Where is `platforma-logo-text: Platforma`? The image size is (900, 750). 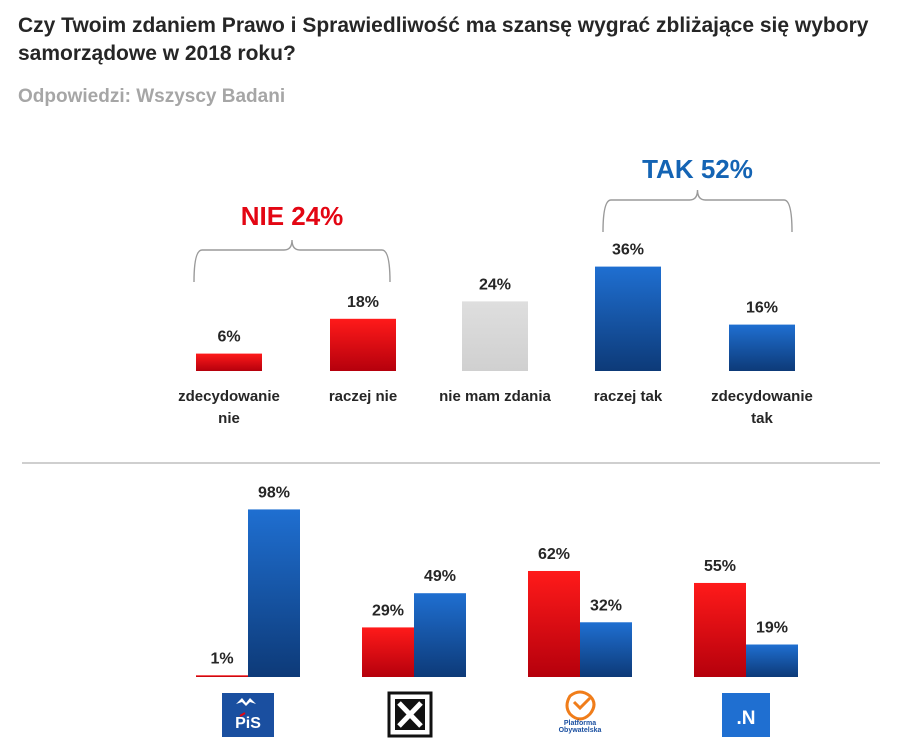 platforma-logo-text: Platforma is located at coordinates (580, 723).